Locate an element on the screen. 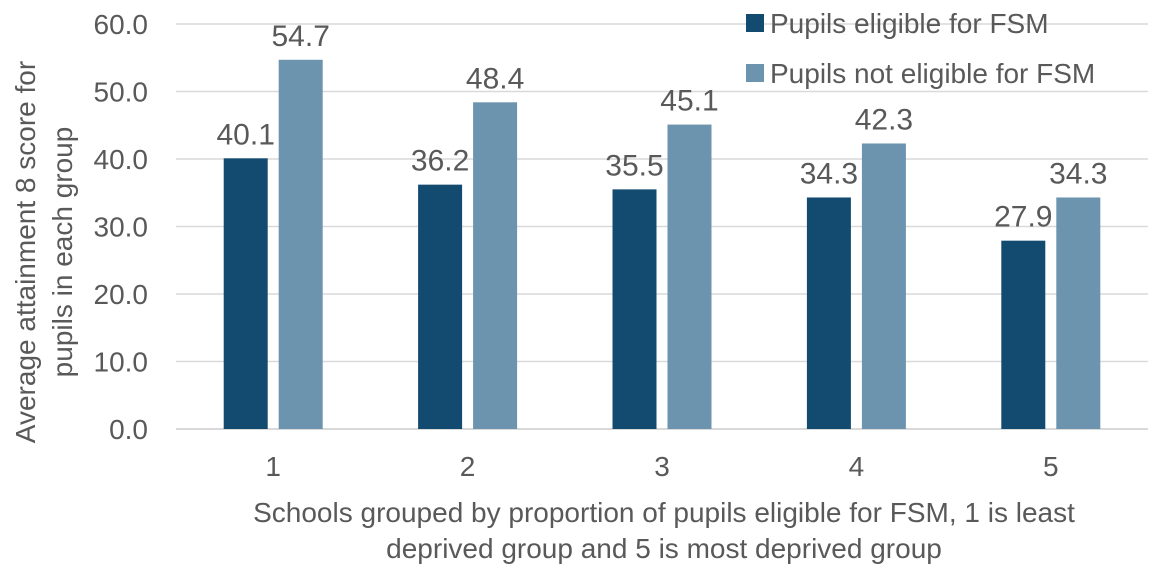 This screenshot has height=567, width=1150. y-axis-title-line-1: Average attainment 8 score for is located at coordinates (25, 252).